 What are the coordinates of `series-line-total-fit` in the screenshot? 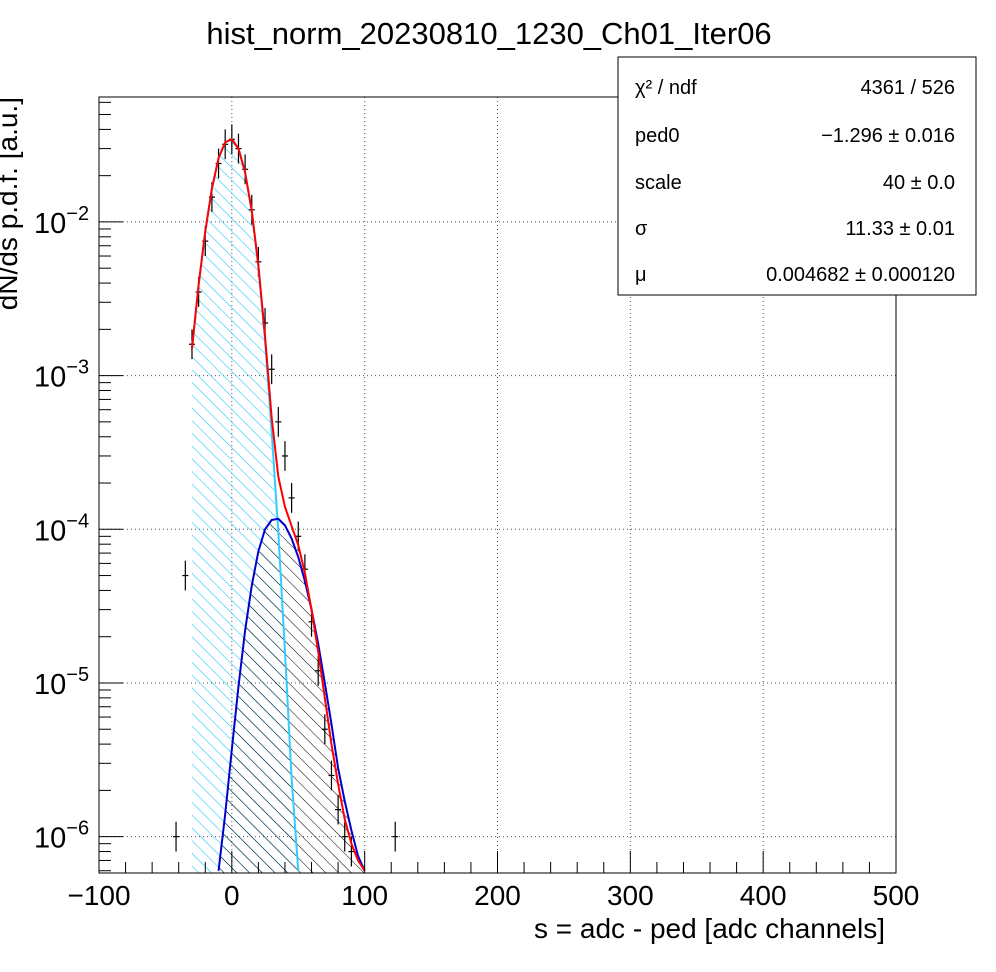 It's located at (278, 505).